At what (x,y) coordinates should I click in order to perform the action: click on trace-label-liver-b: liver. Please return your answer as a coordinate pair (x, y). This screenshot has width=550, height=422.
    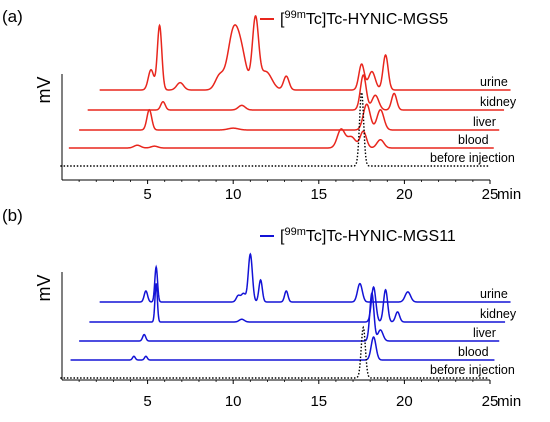
    Looking at the image, I should click on (484, 333).